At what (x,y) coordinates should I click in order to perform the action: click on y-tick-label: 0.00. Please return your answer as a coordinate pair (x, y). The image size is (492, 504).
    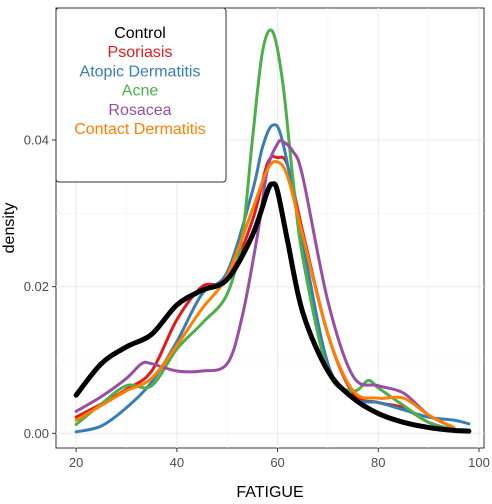
    Looking at the image, I should click on (36, 433).